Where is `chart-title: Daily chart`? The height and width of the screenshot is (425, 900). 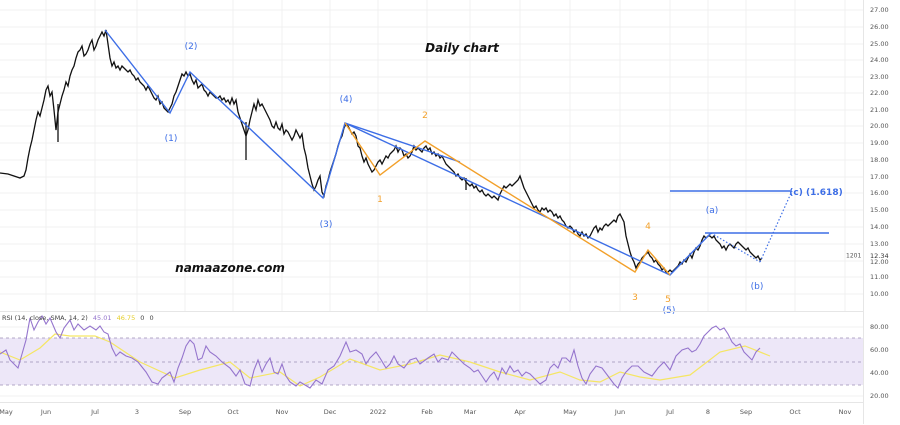 chart-title: Daily chart is located at coordinates (462, 48).